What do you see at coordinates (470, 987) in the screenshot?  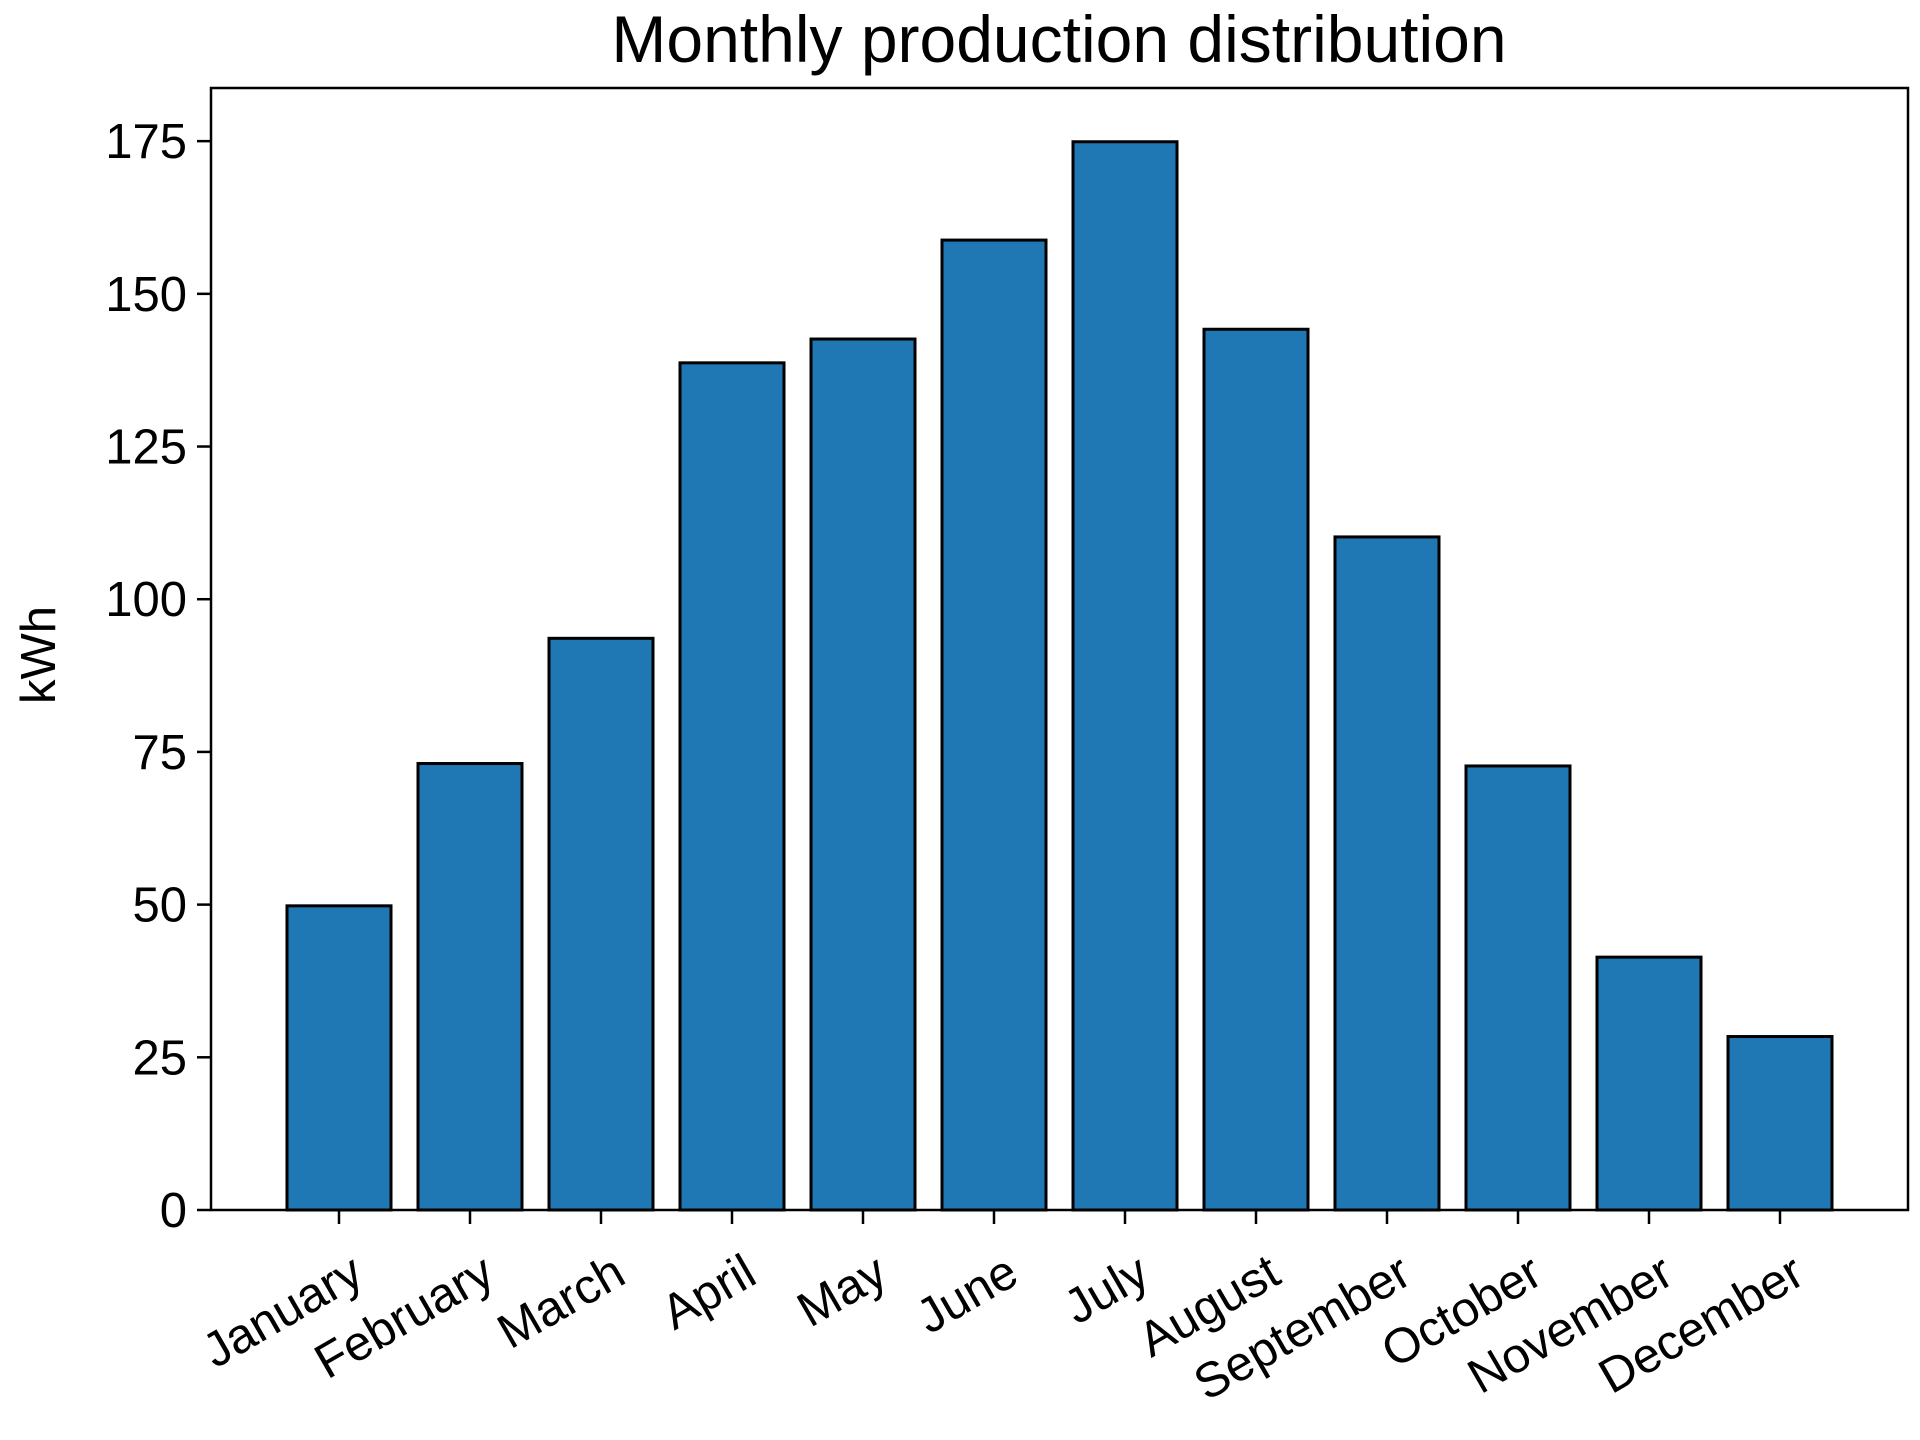 I see `bar-february` at bounding box center [470, 987].